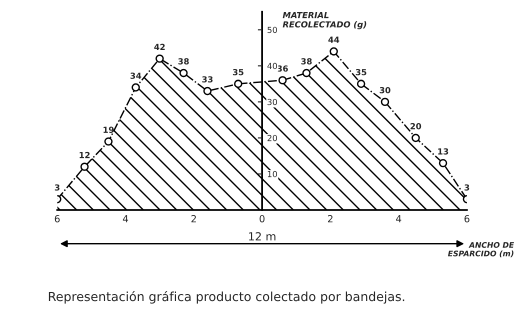 This screenshot has width=530, height=336. What do you see at coordinates (443, 151) in the screenshot?
I see `data-label: 13` at bounding box center [443, 151].